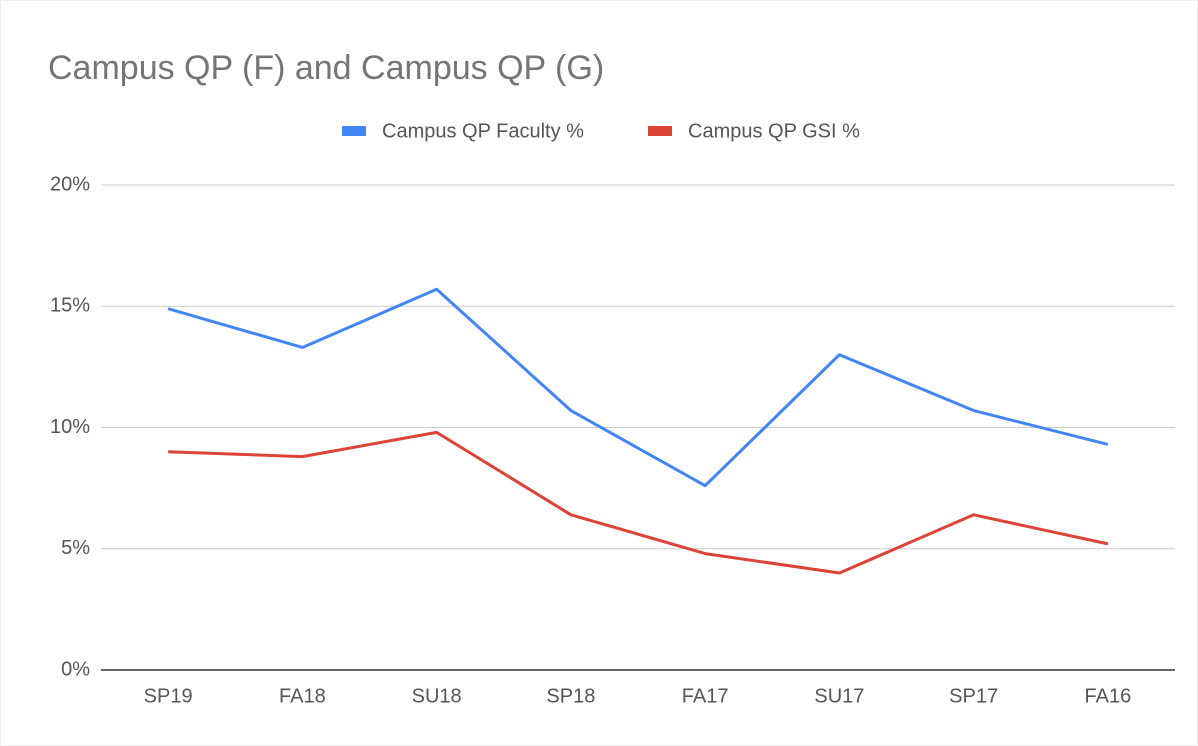 The height and width of the screenshot is (746, 1198). What do you see at coordinates (705, 696) in the screenshot?
I see `x-tick-label: FA17` at bounding box center [705, 696].